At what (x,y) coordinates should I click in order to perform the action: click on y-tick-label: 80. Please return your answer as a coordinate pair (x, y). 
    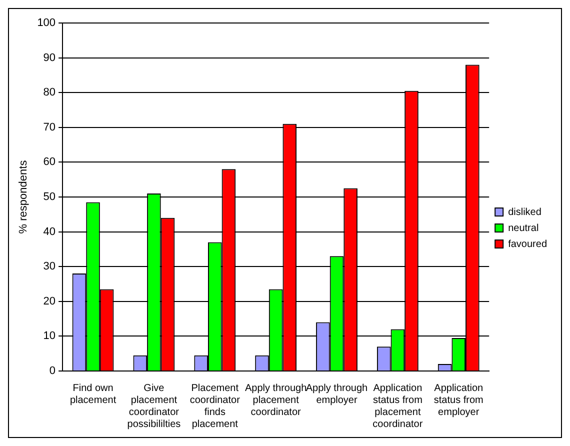
    Looking at the image, I should click on (49, 92).